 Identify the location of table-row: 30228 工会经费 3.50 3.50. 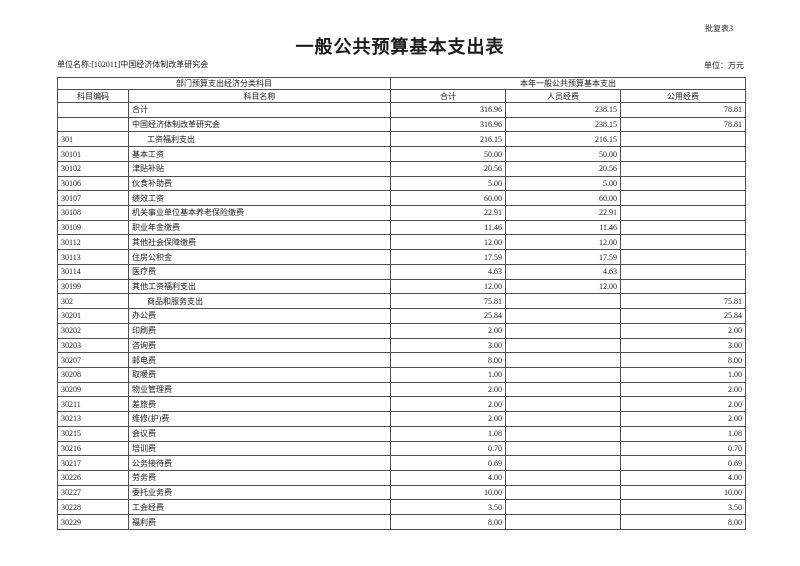
(402, 507).